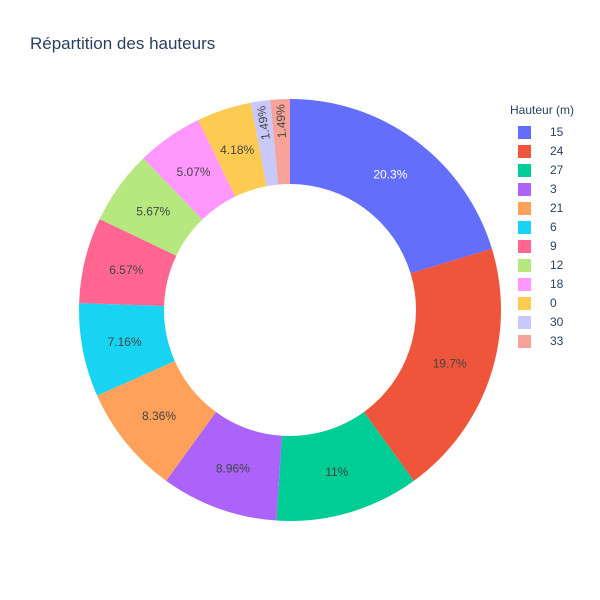 This screenshot has height=600, width=600. Describe the element at coordinates (542, 341) in the screenshot. I see `legend-item-33: 33` at that location.